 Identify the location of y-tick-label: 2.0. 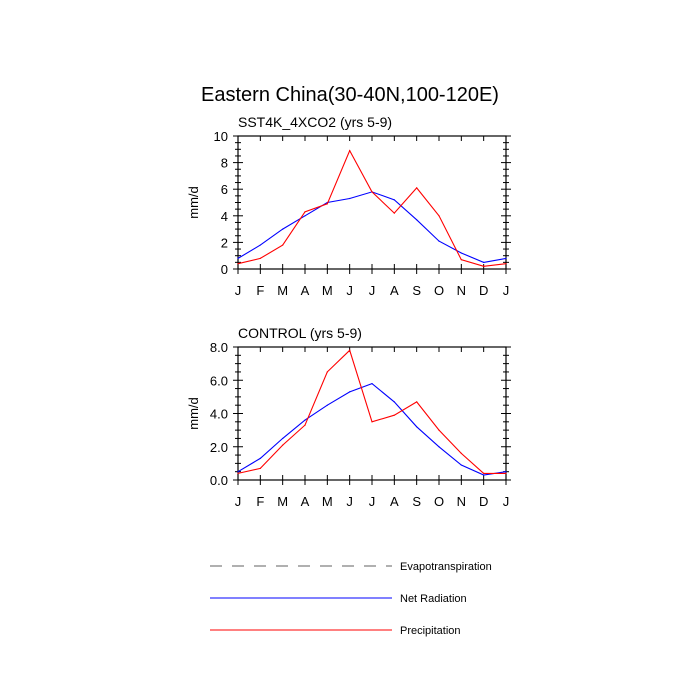
(219, 447).